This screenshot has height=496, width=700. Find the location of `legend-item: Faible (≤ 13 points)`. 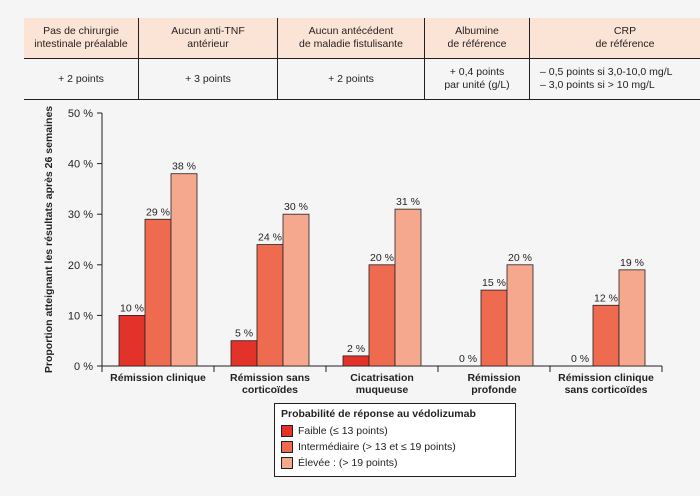

legend-item: Faible (≤ 13 points) is located at coordinates (395, 431).